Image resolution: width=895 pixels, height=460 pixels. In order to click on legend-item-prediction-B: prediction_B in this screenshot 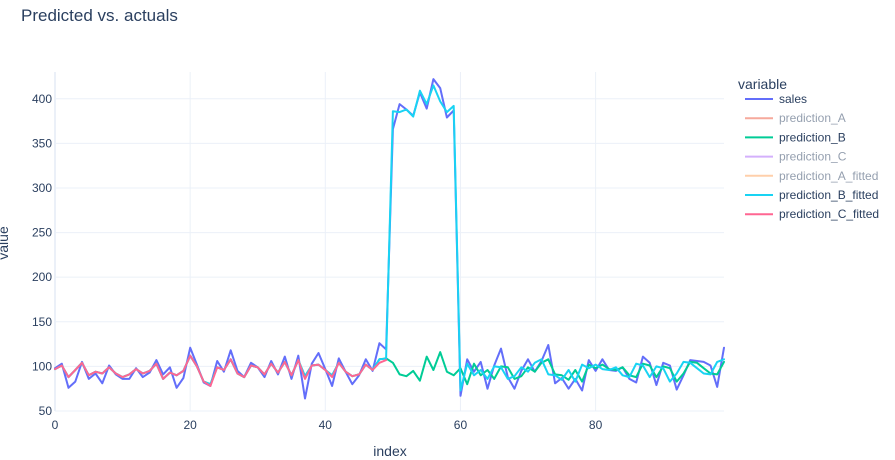, I will do `click(795, 137)`.